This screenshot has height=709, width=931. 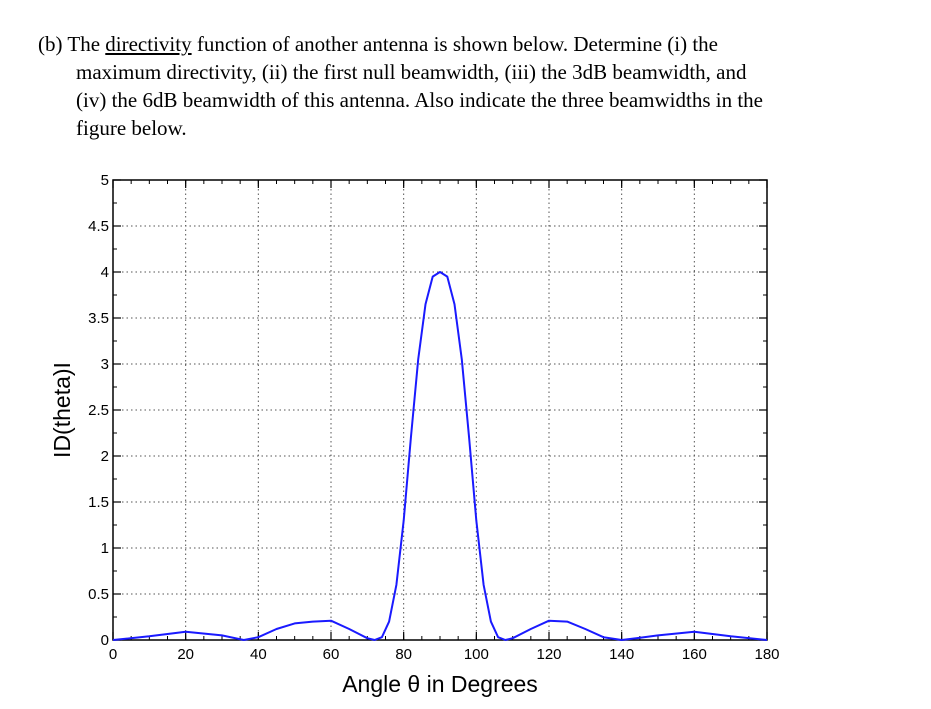 I want to click on x-tick-label: 80, so click(x=403, y=654).